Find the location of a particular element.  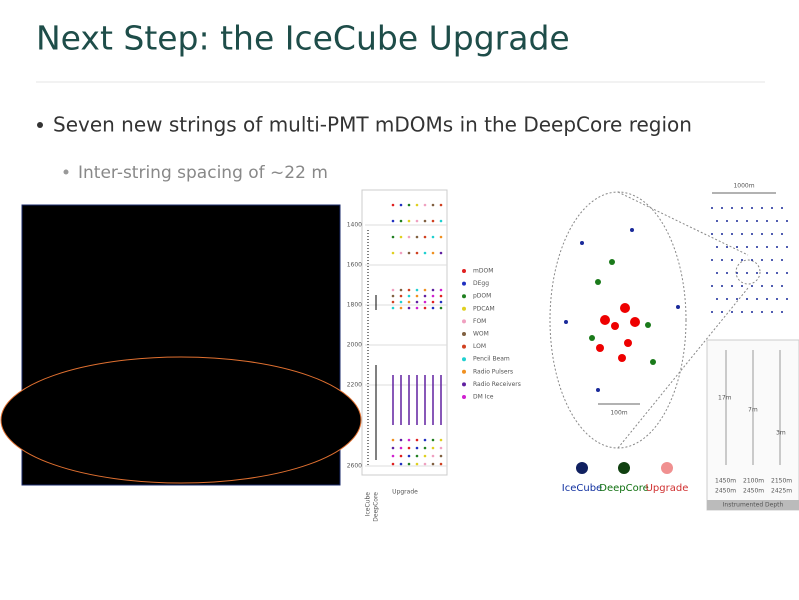

y-tick-label: 1400 is located at coordinates (354, 225).